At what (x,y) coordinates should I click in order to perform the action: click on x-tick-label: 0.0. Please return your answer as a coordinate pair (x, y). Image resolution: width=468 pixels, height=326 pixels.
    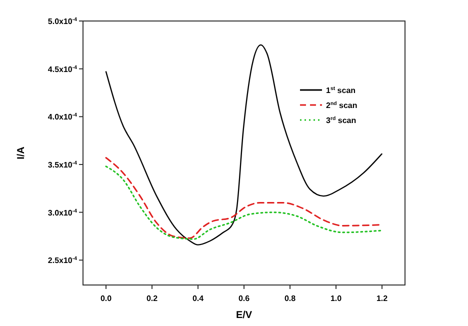
    Looking at the image, I should click on (106, 298).